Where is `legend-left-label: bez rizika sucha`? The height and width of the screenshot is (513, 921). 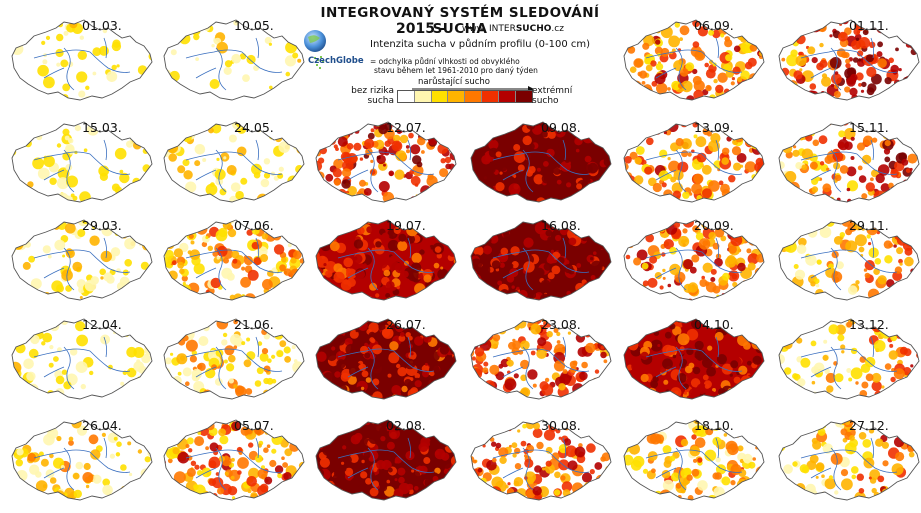
legend-left-label: bez rizika sucha is located at coordinates (371, 96).